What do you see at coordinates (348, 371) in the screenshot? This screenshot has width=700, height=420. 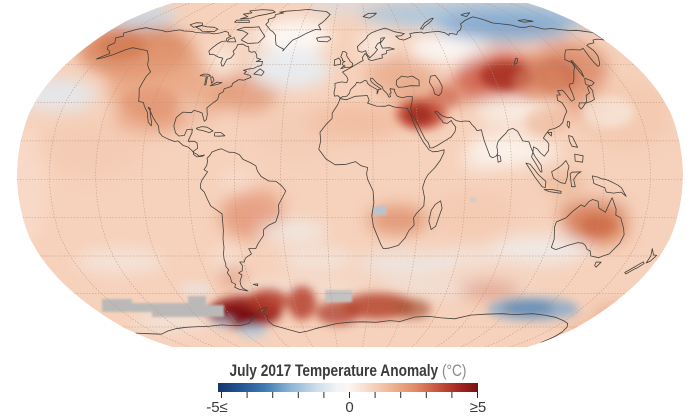 I see `svg-text:July 2017 Temperature Anomaly: July 2017 Temperature Anomaly (°C)` at bounding box center [348, 371].